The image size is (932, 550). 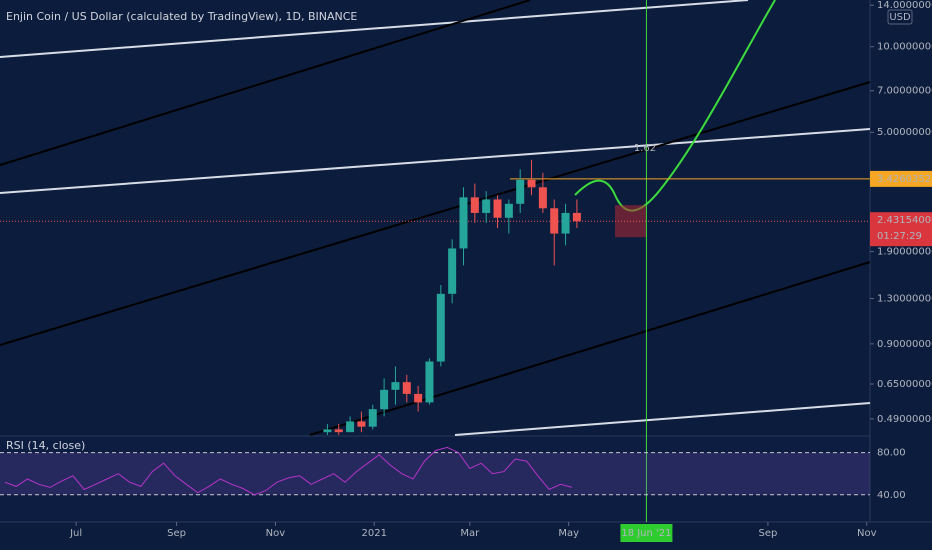 I want to click on level-label: 3.42603523, so click(x=904, y=179).